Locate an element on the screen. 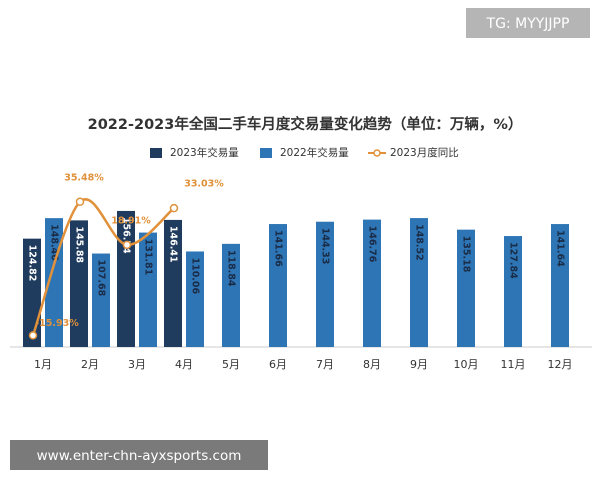  x-tick-label: 10月 is located at coordinates (466, 364).